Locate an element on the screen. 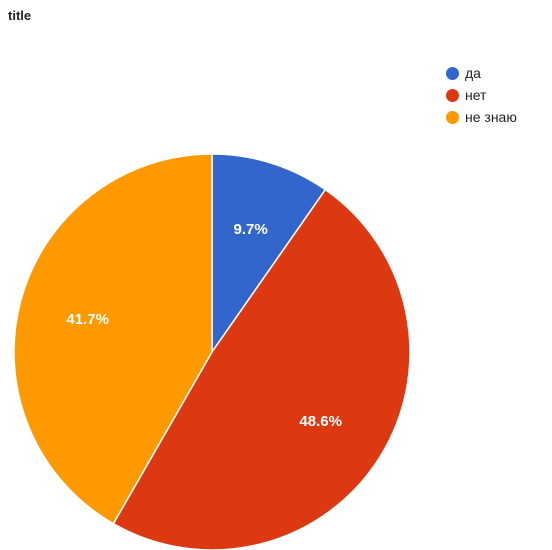 Image resolution: width=552 pixels, height=550 pixels. legend-swatch-da is located at coordinates (452, 73).